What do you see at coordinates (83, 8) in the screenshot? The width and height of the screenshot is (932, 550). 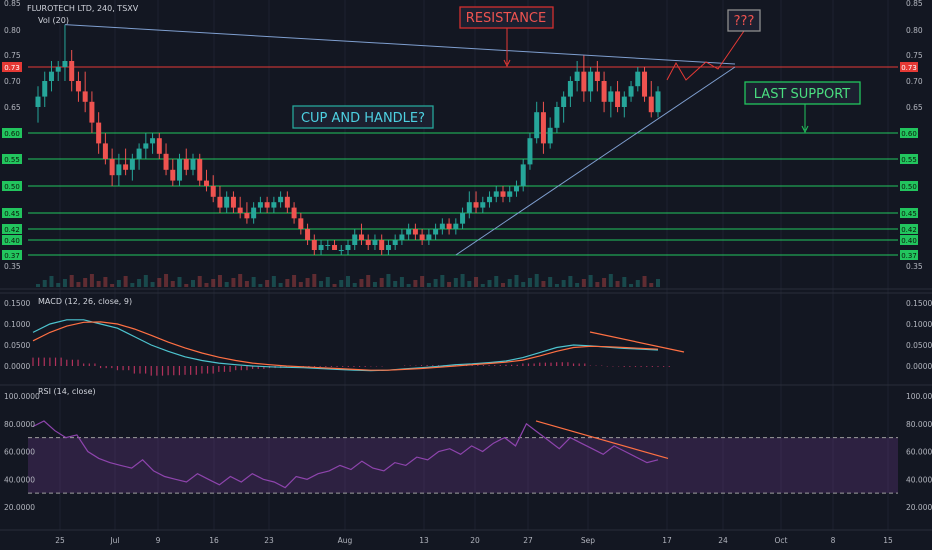 I see `symbol-header: FLUROTECH LTD, 240, TSXV` at bounding box center [83, 8].